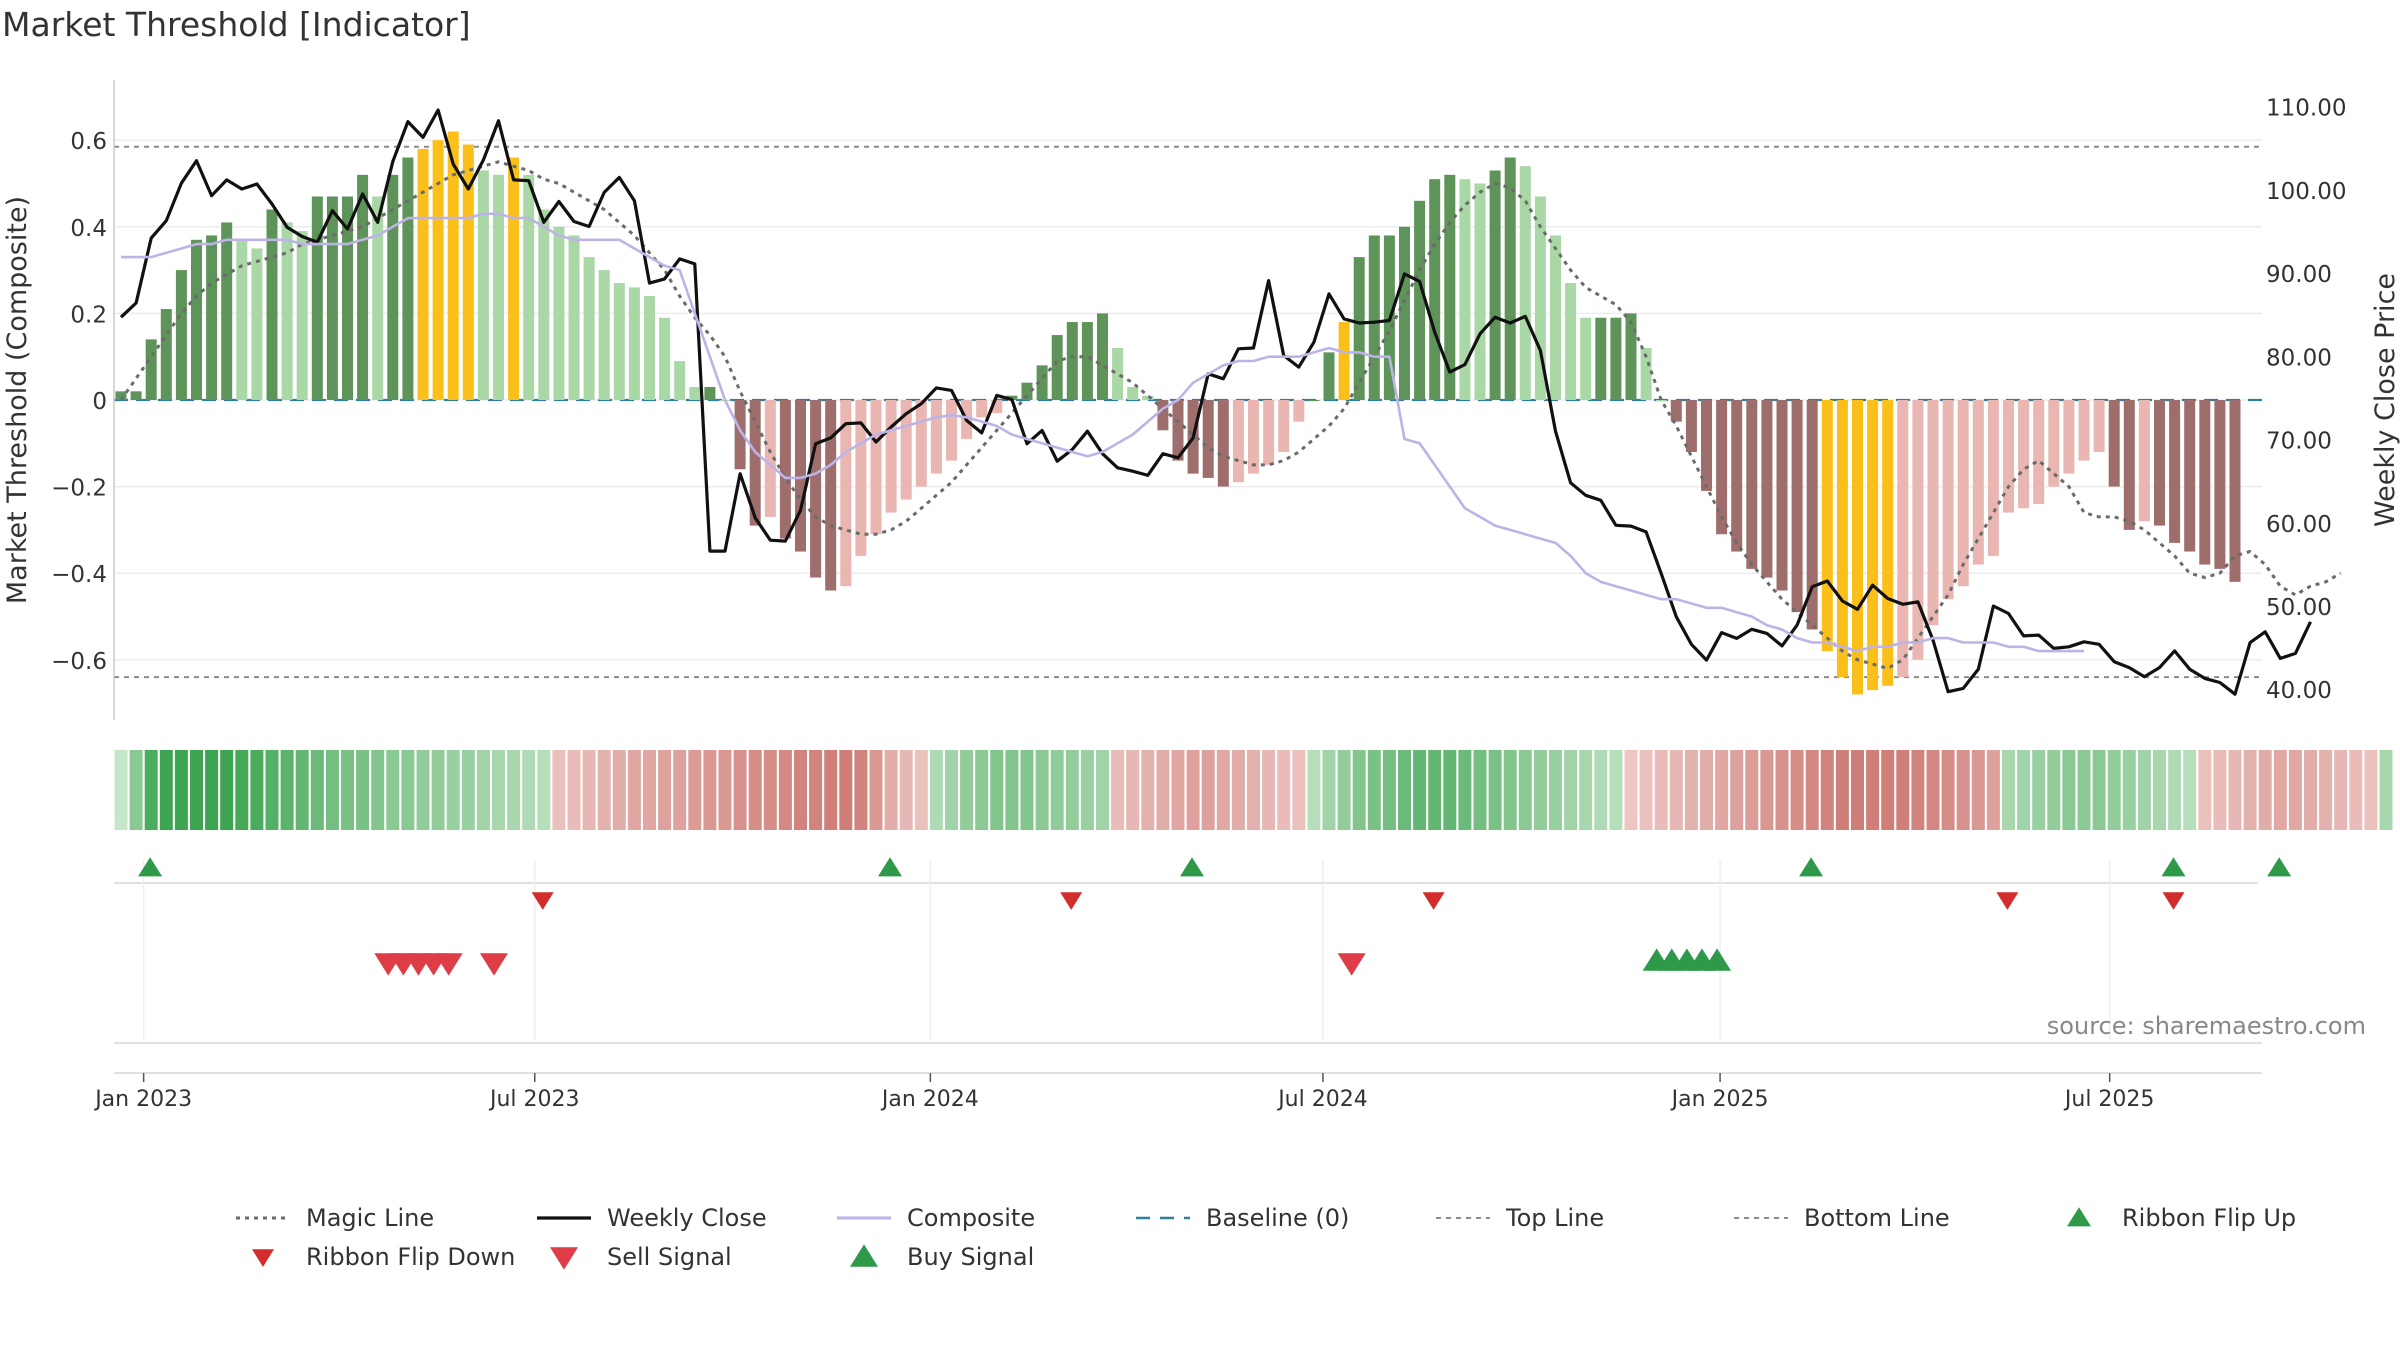 This screenshot has width=2400, height=1350. What do you see at coordinates (1322, 1099) in the screenshot?
I see `x-tick-label: Jul 2024` at bounding box center [1322, 1099].